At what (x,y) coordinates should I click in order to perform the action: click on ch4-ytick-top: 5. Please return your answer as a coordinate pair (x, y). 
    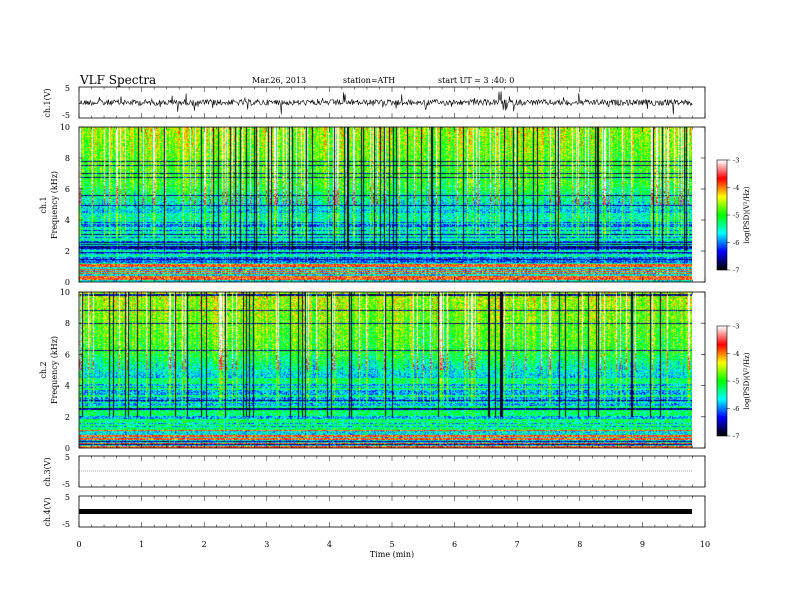
    Looking at the image, I should click on (67, 497).